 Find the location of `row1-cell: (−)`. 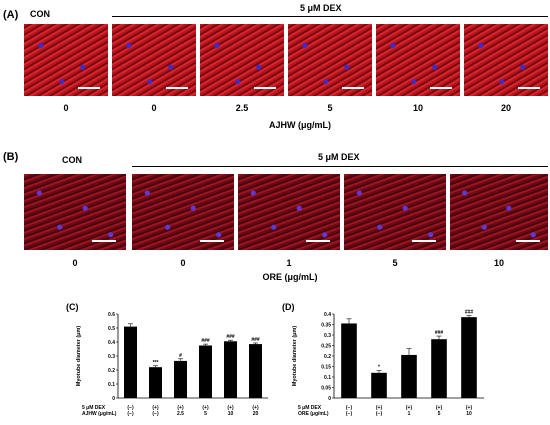

row1-cell: (−) is located at coordinates (130, 408).